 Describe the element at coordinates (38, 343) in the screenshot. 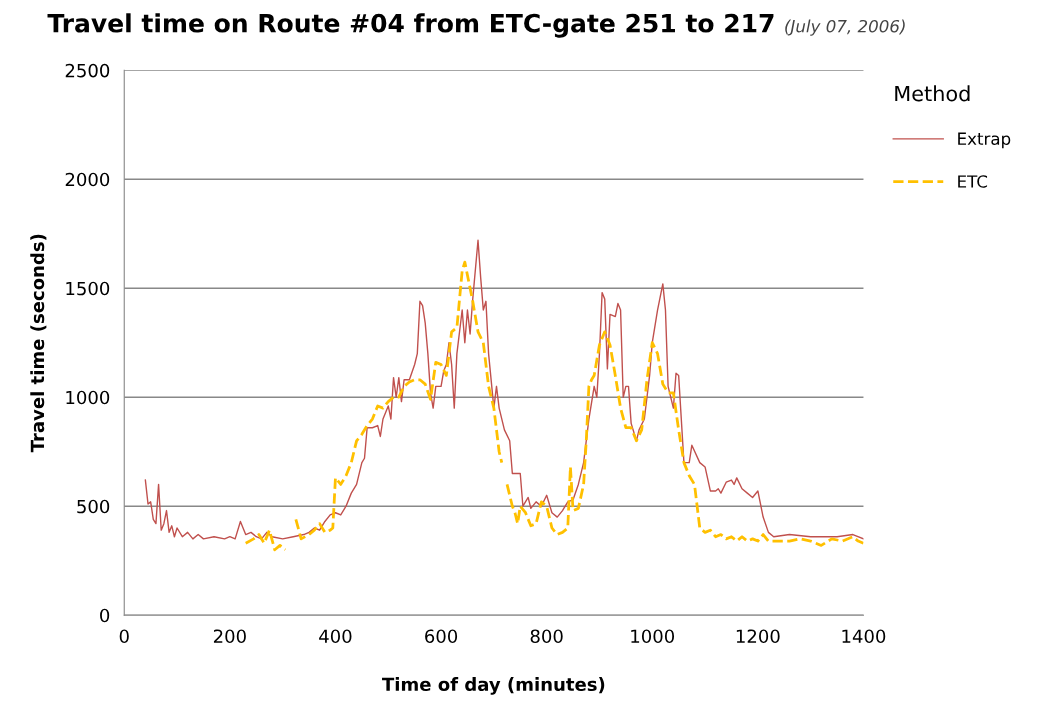

I see `y-axis-title: Travel time (seconds)` at that location.